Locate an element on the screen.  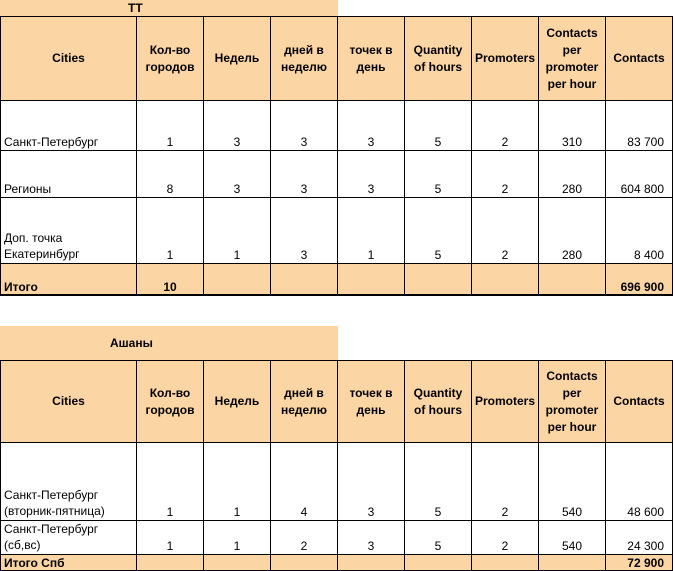
contacts-cell: 83 700 is located at coordinates (639, 125).